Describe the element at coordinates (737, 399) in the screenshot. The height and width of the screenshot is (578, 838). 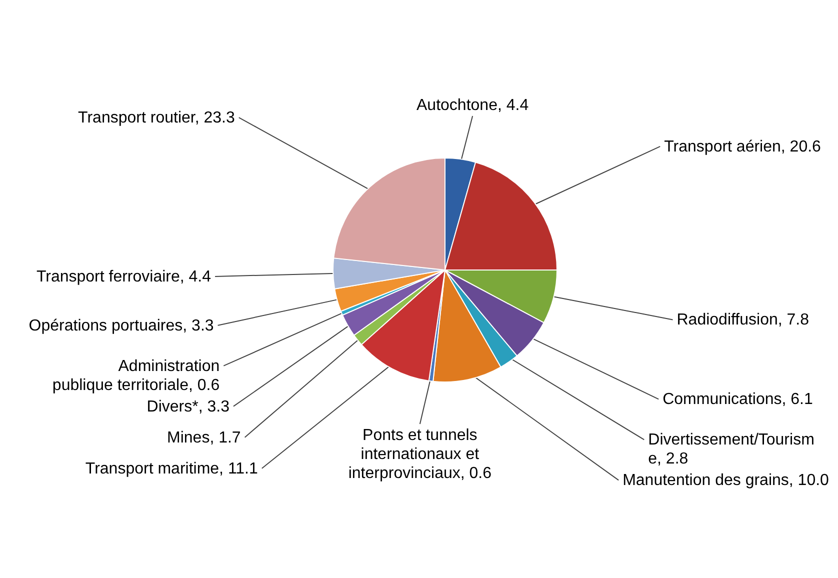
I see `slice-label: Communications, 6.1` at that location.